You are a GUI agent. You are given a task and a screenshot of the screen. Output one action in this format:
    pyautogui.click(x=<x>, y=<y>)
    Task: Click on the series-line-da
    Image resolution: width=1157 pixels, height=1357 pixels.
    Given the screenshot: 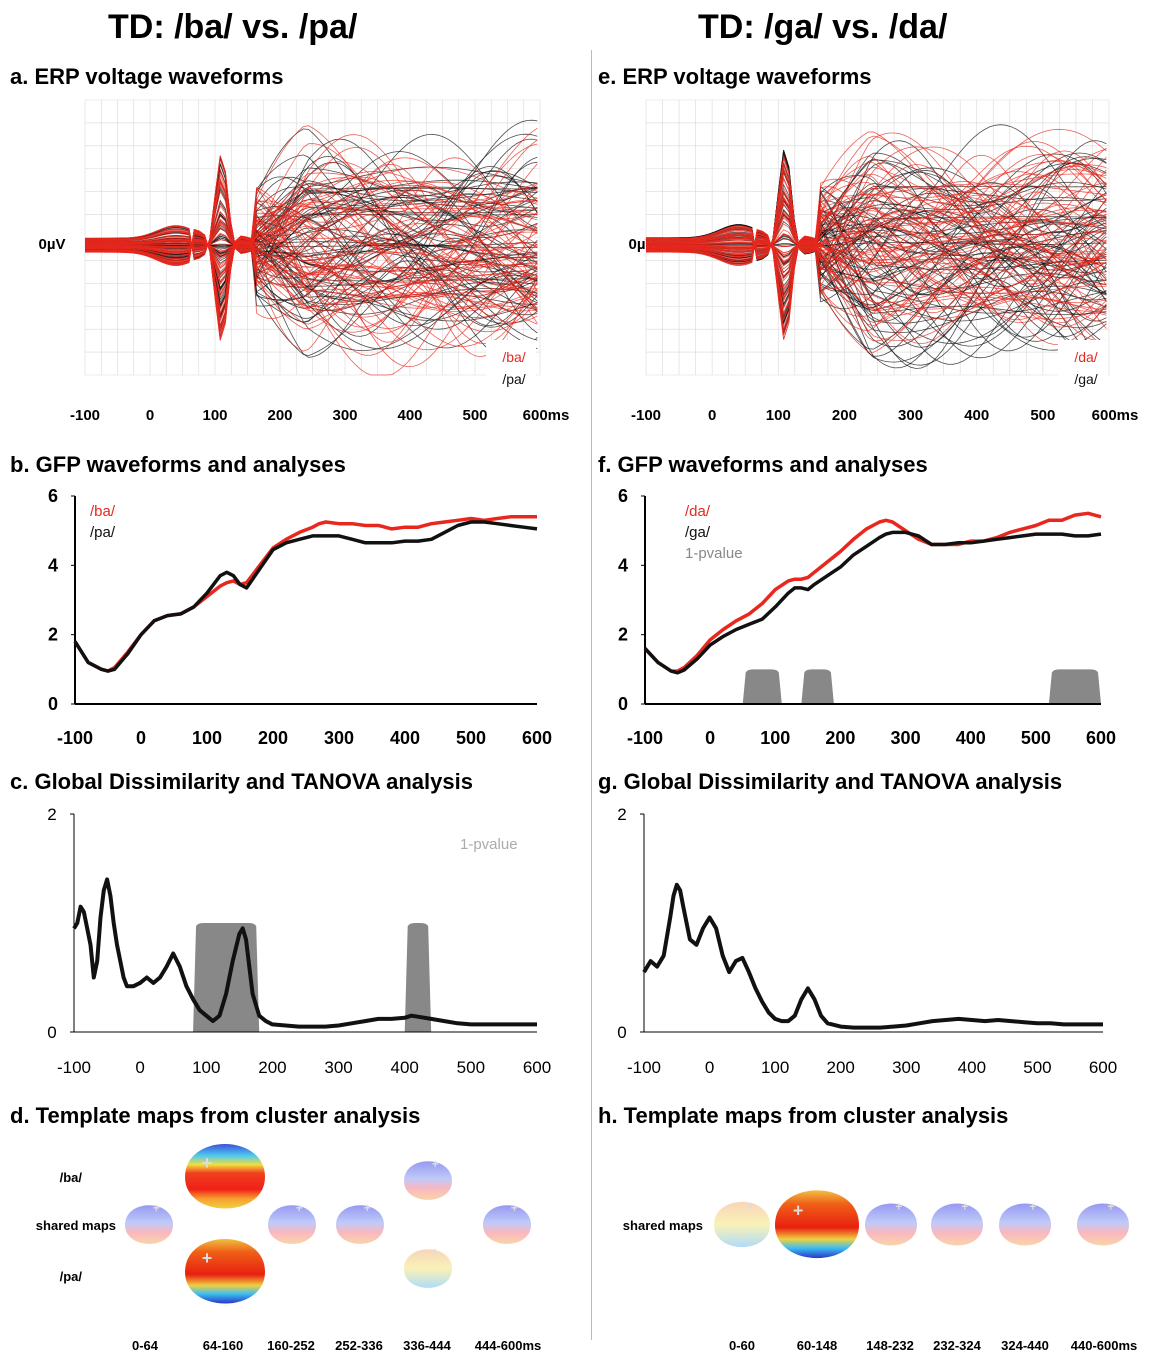 What is the action you would take?
    pyautogui.click(x=872, y=592)
    